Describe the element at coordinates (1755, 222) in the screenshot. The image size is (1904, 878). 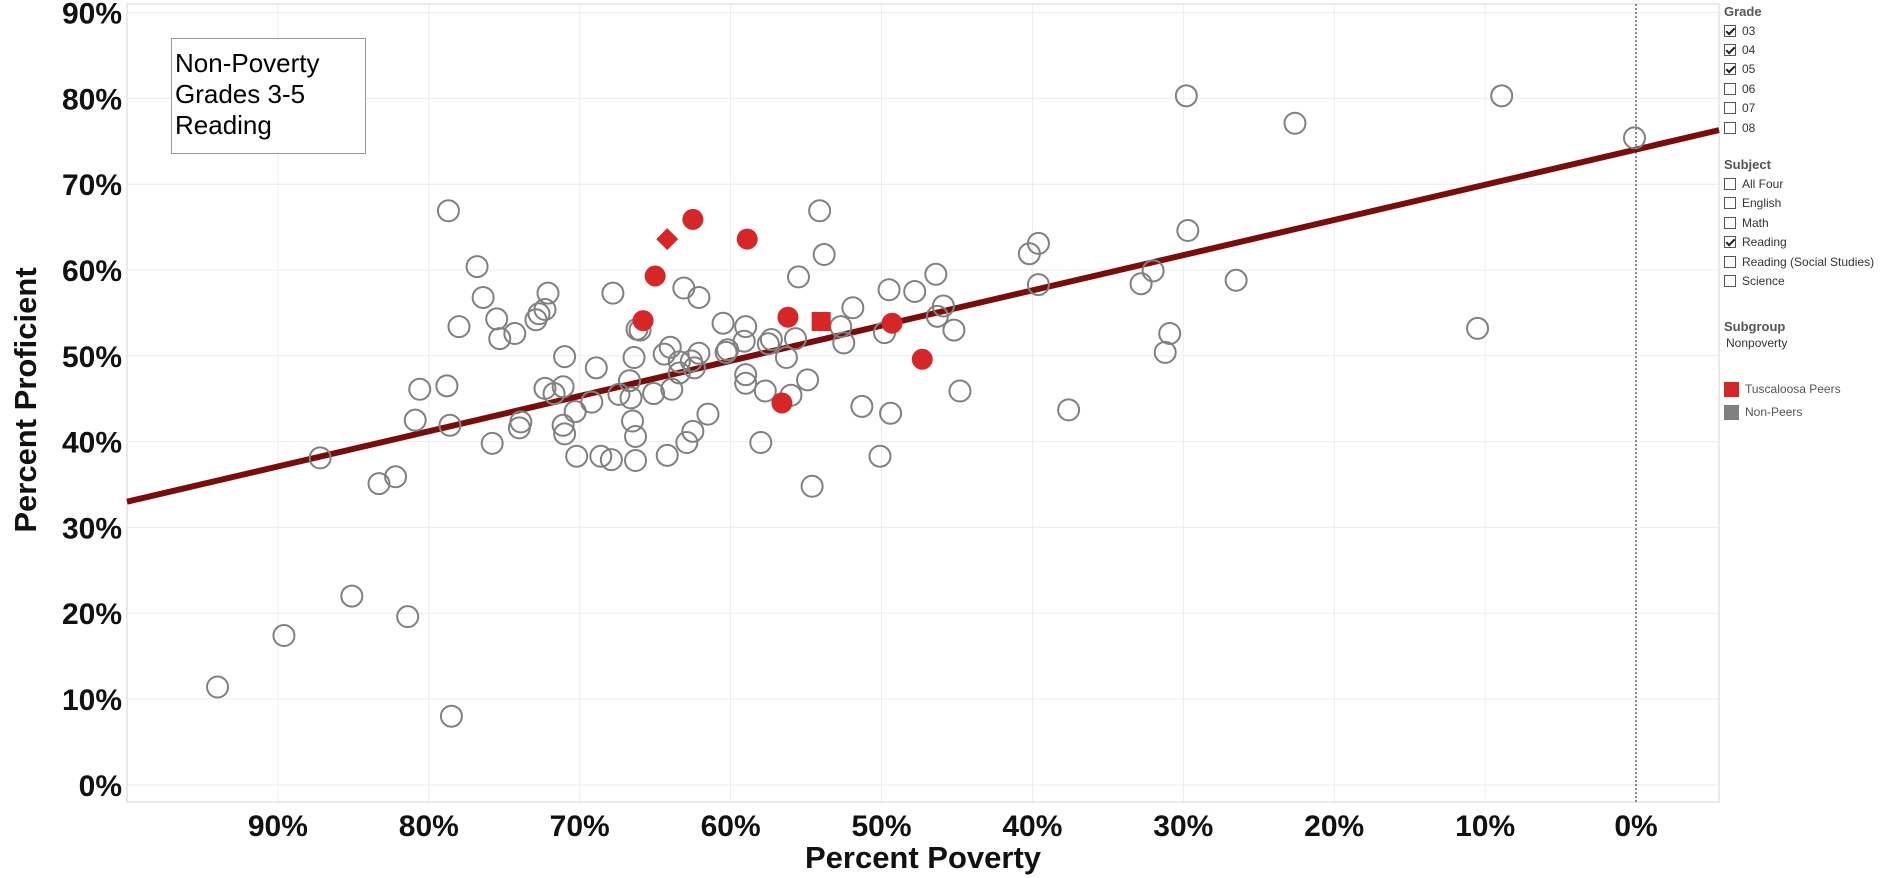
I see `checkbox-label: Math` at that location.